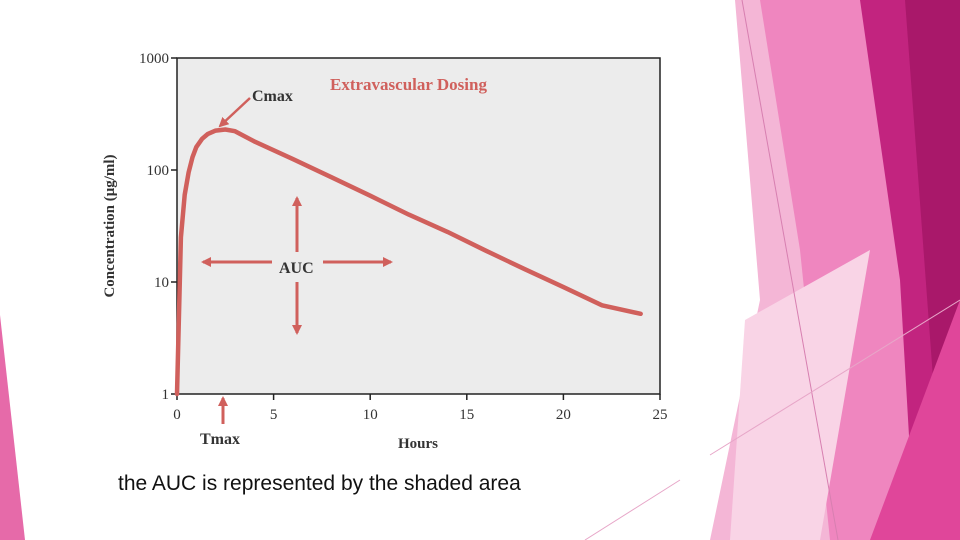 The image size is (960, 540). What do you see at coordinates (408, 84) in the screenshot?
I see `chart-title: Extravascular Dosing` at bounding box center [408, 84].